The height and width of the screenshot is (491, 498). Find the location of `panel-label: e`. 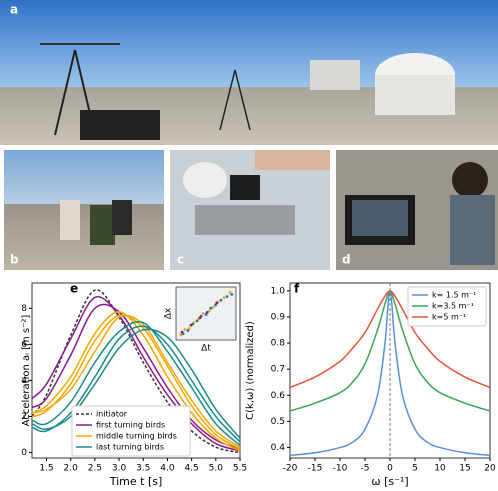

panel-label: e is located at coordinates (74, 289).